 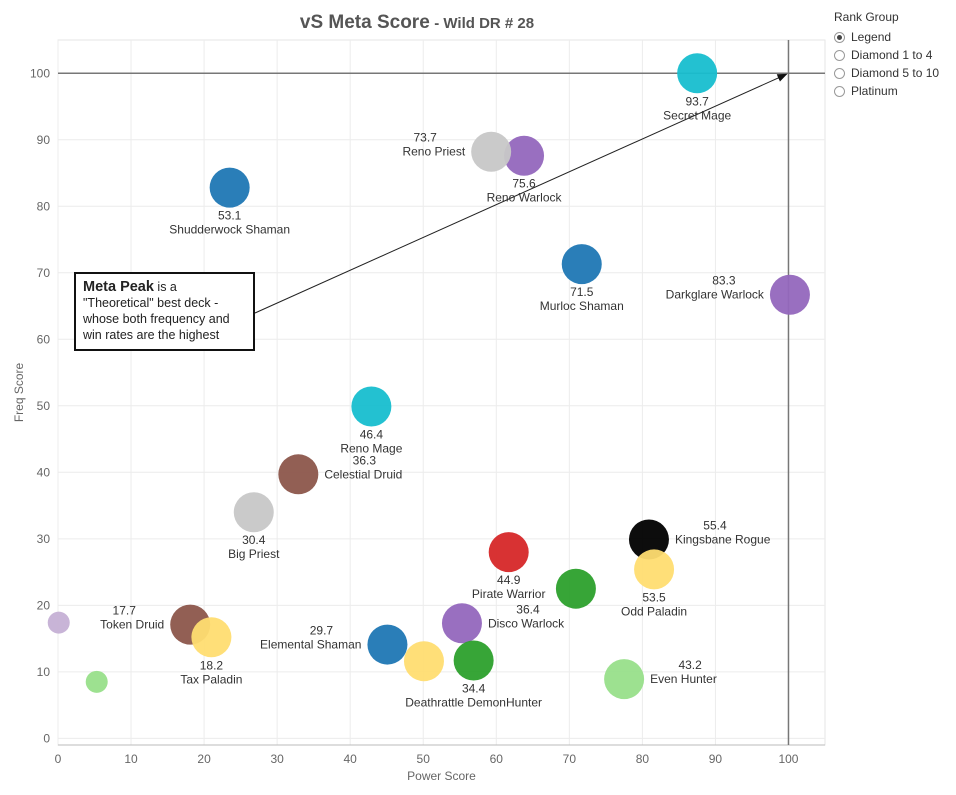 I want to click on y-tick-label: 100, so click(x=40, y=73).